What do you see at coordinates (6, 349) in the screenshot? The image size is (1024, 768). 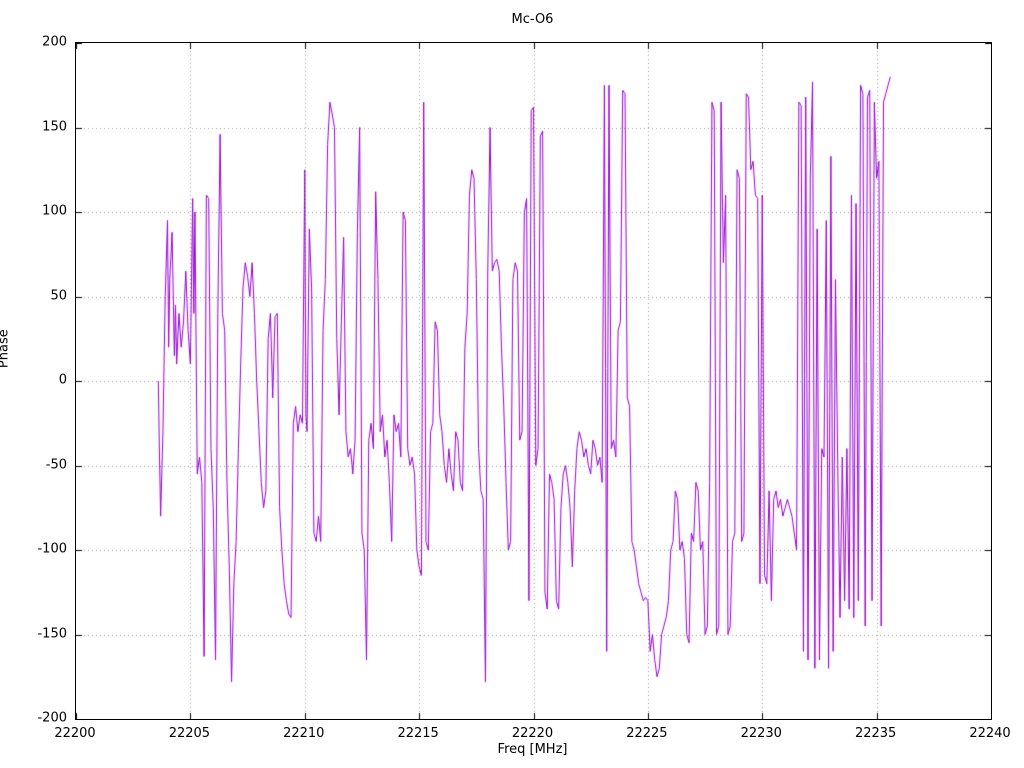 I see `y-axis-label: Phase` at bounding box center [6, 349].